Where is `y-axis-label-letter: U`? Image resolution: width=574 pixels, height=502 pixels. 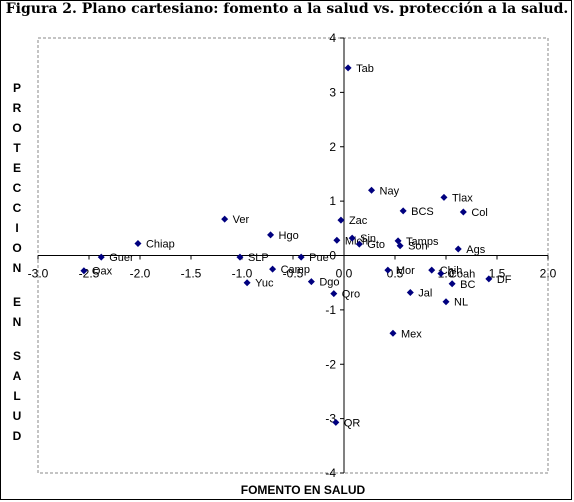 y-axis-label-letter: U is located at coordinates (17, 416).